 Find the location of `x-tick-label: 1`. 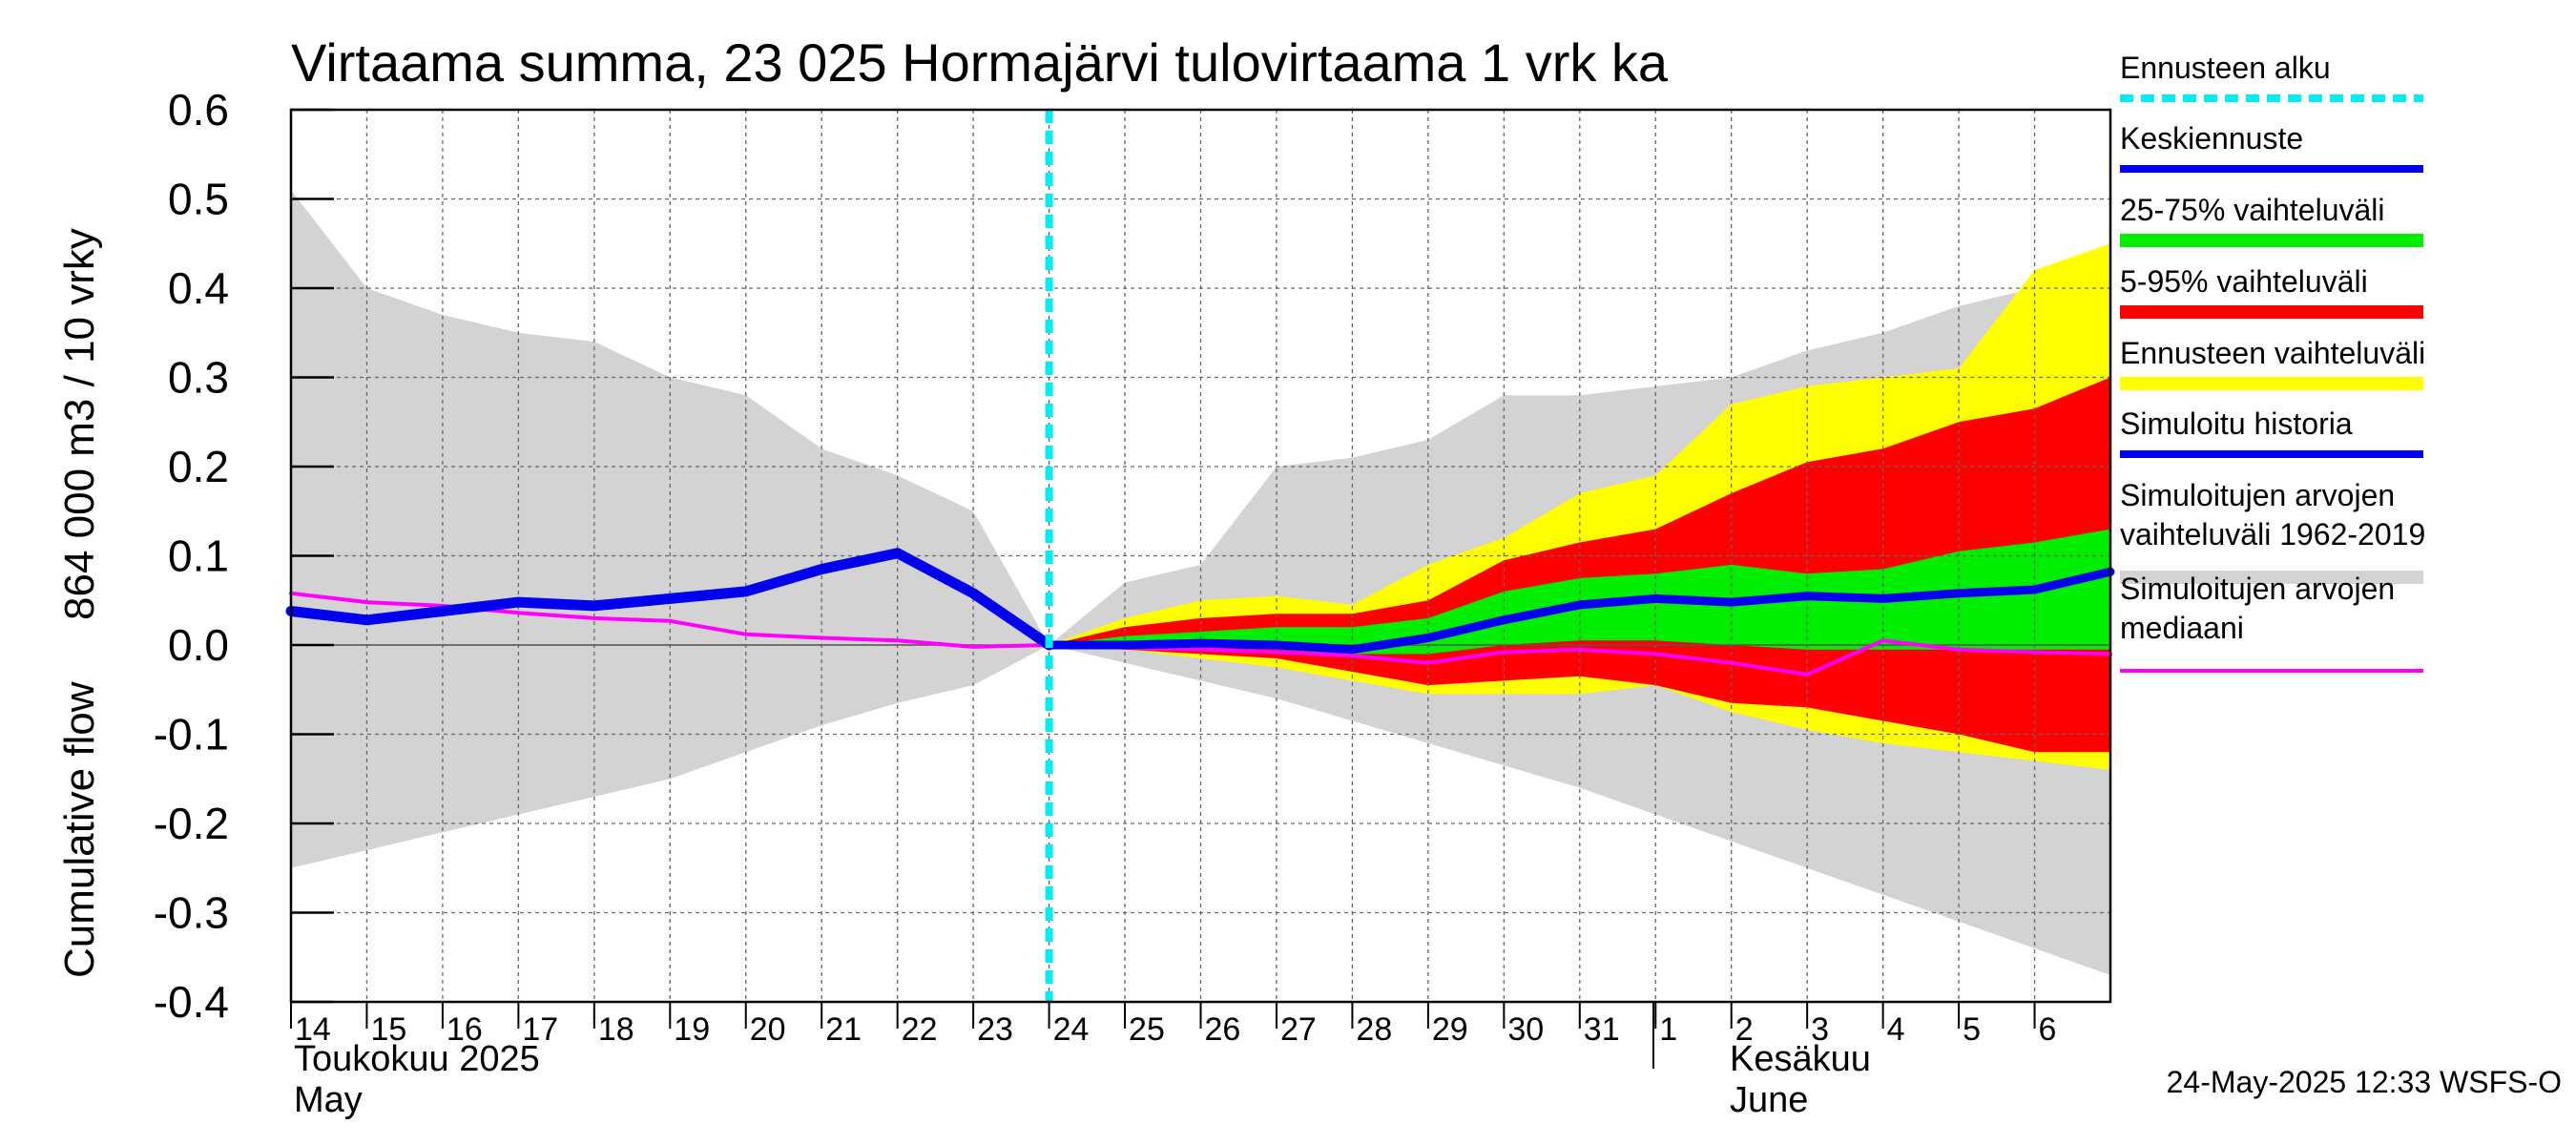

x-tick-label: 1 is located at coordinates (1668, 1029).